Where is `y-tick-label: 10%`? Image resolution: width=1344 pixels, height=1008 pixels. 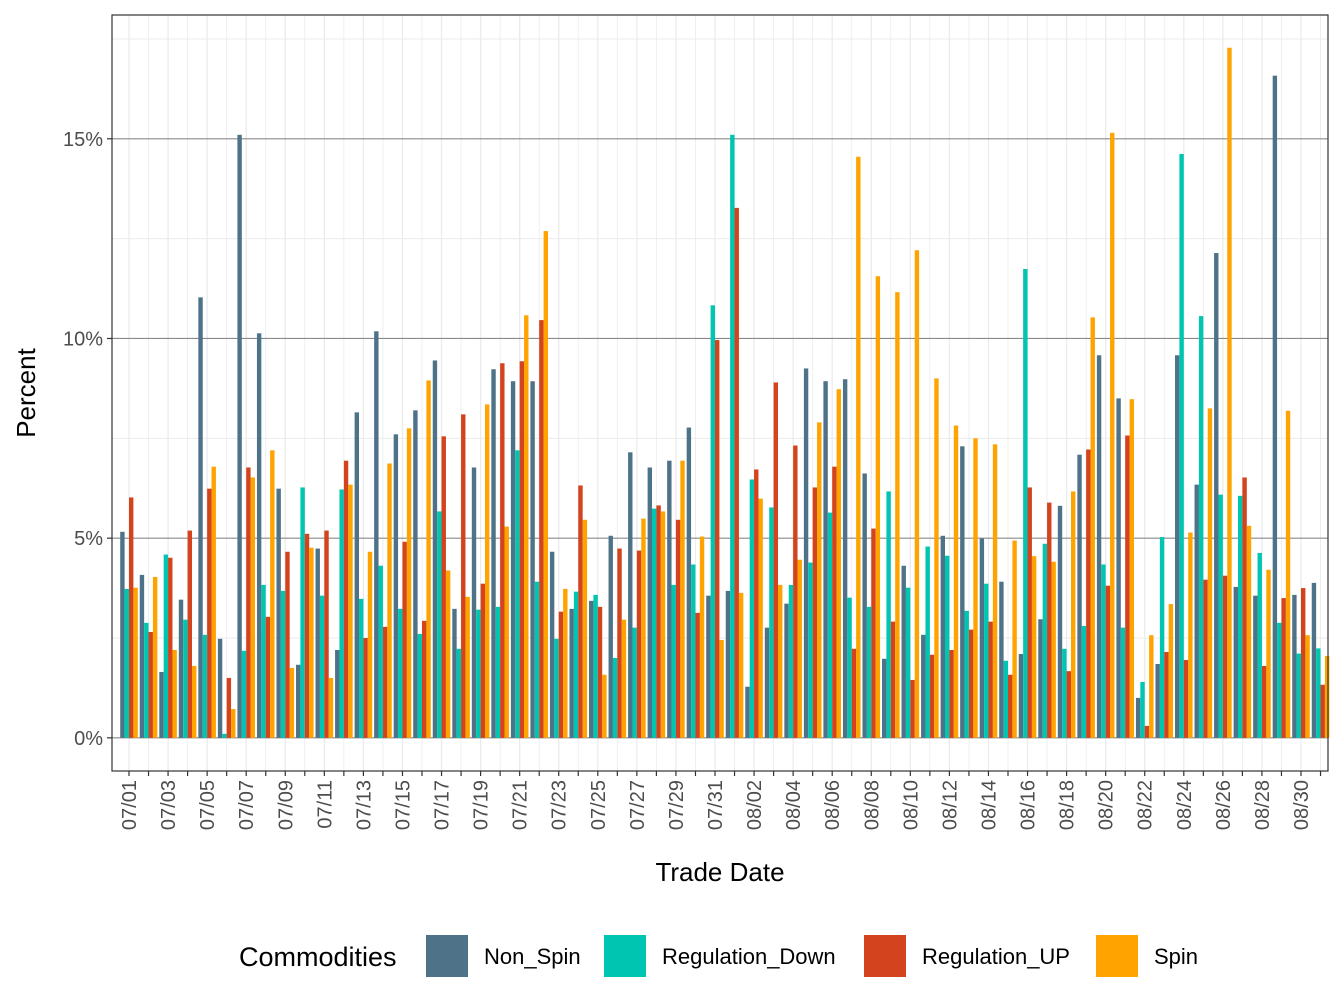 y-tick-label: 10% is located at coordinates (83, 339).